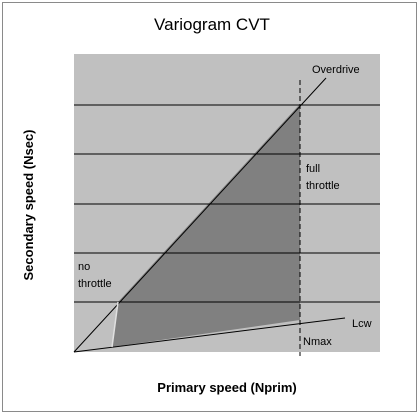  Describe the element at coordinates (212, 24) in the screenshot. I see `diagram-title: Variogram CVT` at that location.